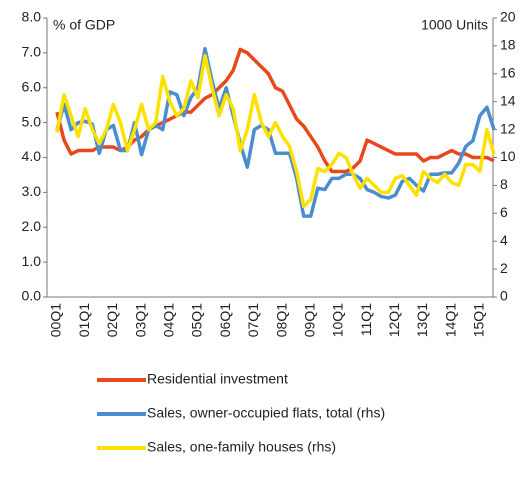  I want to click on x-tick-label: 09Q1, so click(309, 320).